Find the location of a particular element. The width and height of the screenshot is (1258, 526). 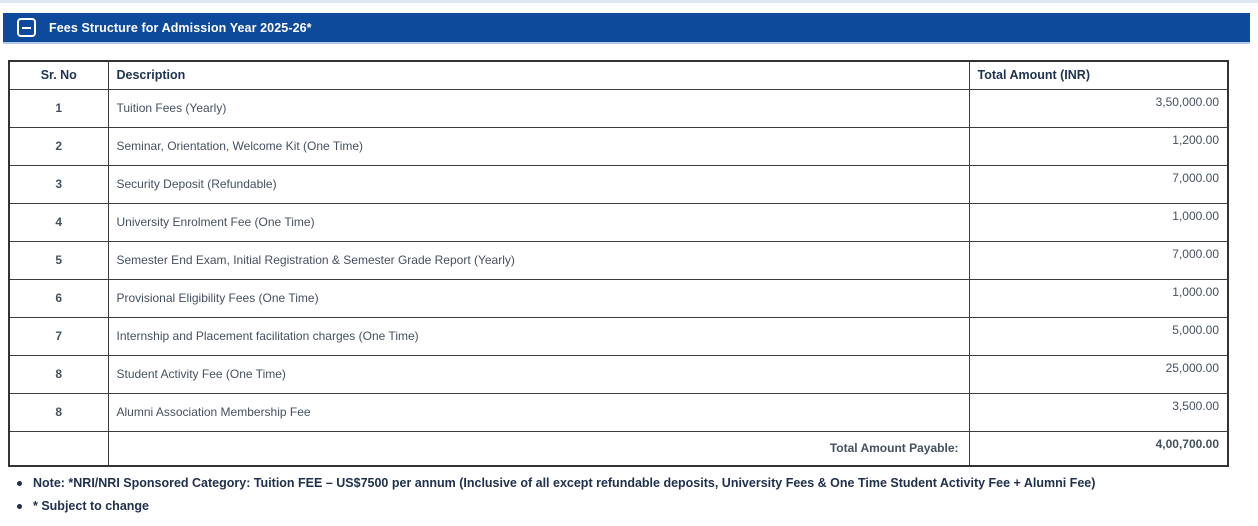

amount-cell: 25,000.00 is located at coordinates (1098, 374).